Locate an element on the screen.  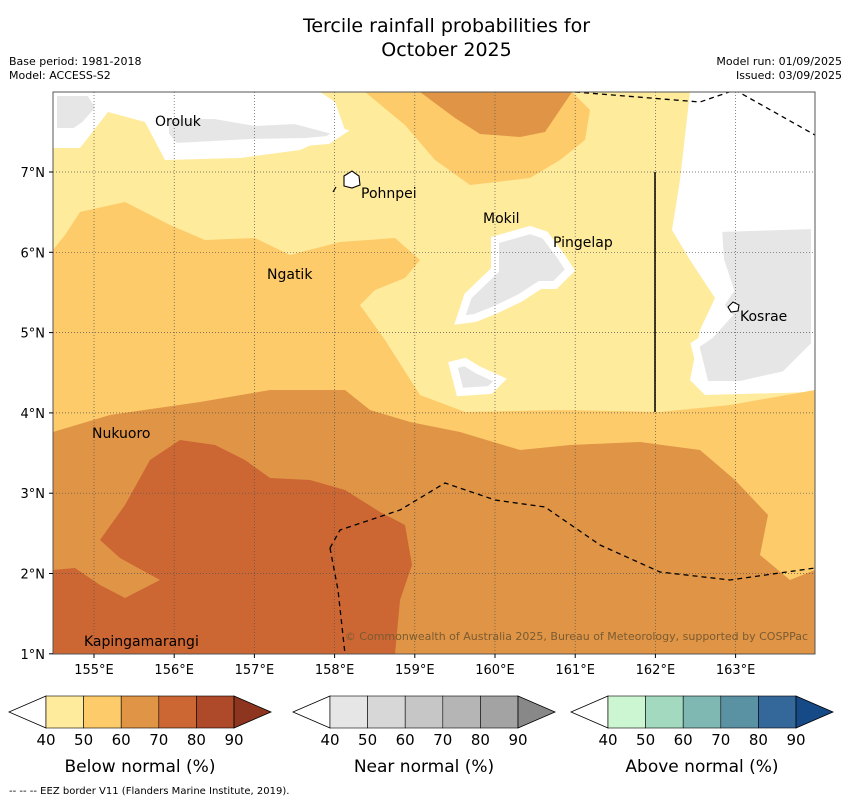
near-40-50-nw is located at coordinates (79, 114).